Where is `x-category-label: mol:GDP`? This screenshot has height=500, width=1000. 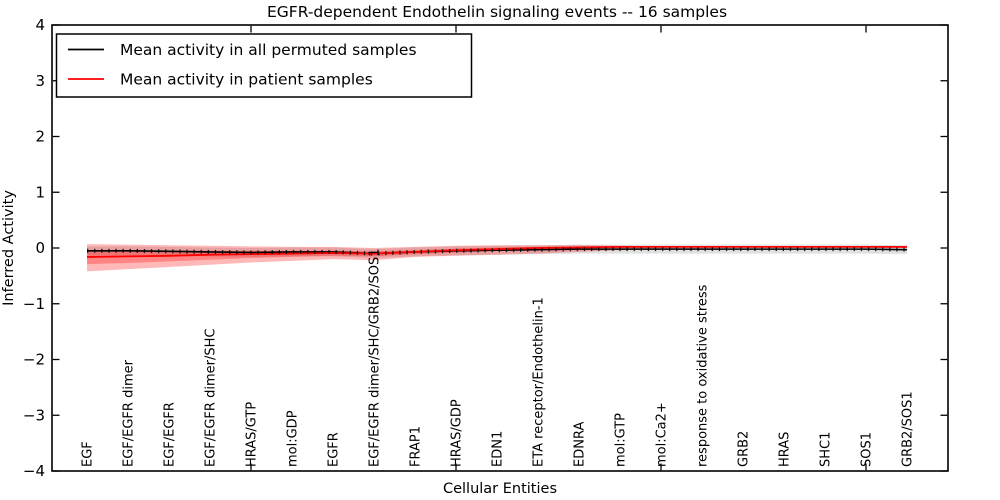
x-category-label: mol:GDP is located at coordinates (293, 438).